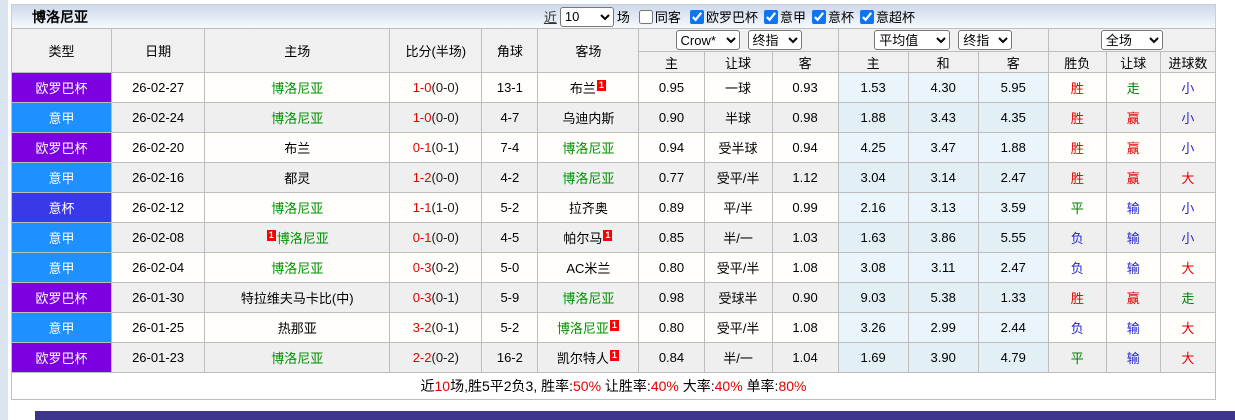 The width and height of the screenshot is (1235, 420). I want to click on euro-home-odds: 1.88, so click(873, 117).